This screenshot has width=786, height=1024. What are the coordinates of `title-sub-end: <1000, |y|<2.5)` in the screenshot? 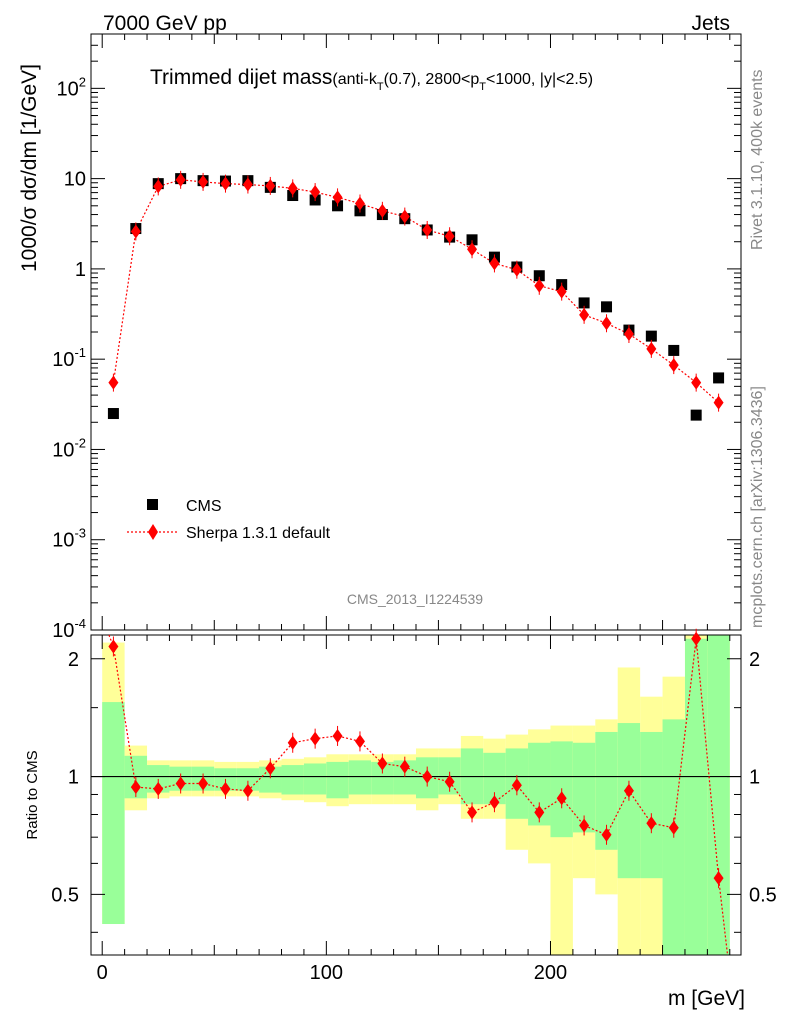 It's located at (539, 79).